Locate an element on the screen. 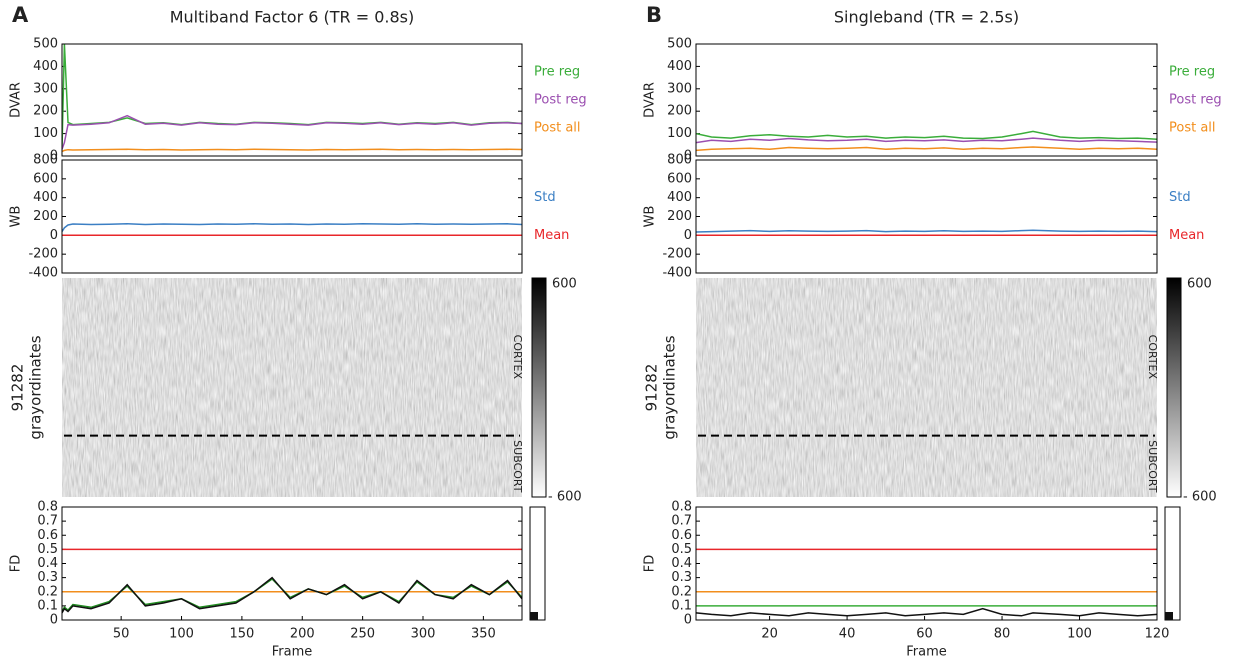  y-tick-label: 100 is located at coordinates (45, 133).